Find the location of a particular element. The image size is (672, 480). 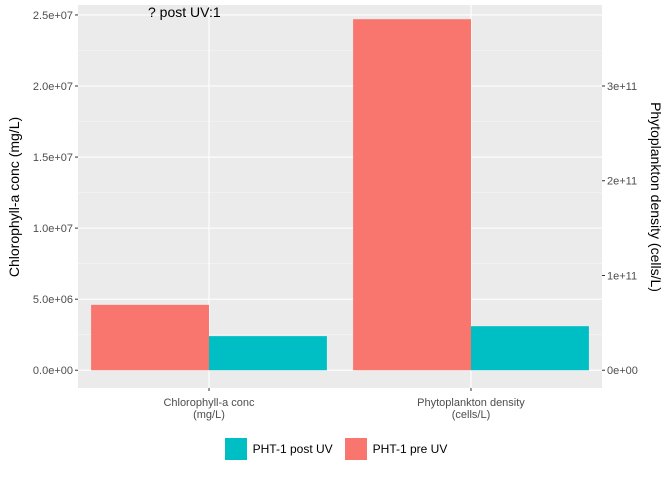

legend-item-pre-uv: PHT-1 pre UV is located at coordinates (396, 449).